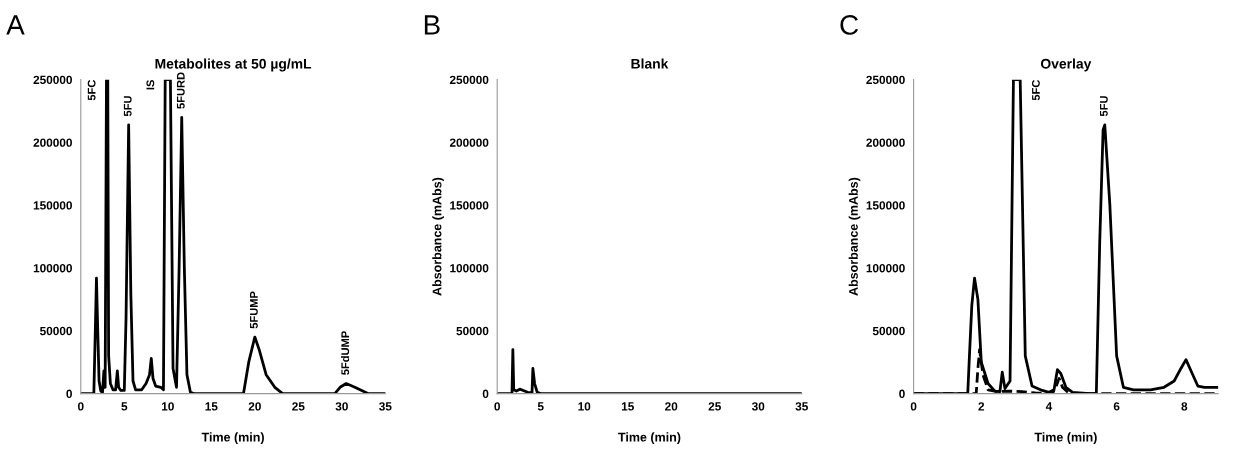 The image size is (1243, 455). What do you see at coordinates (1066, 65) in the screenshot?
I see `chart-title: Overlay` at bounding box center [1066, 65].